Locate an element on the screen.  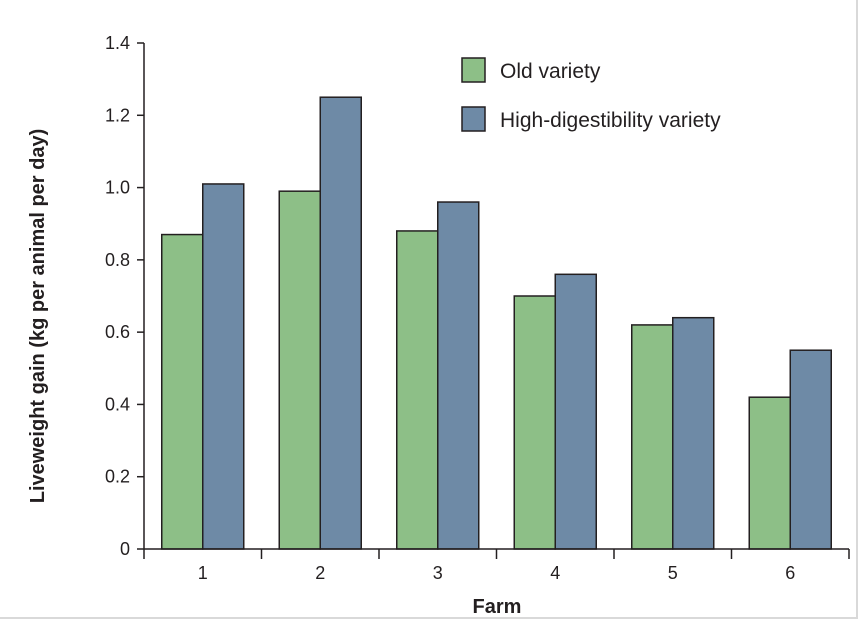
legend: Old variety High-digestibility variety is located at coordinates (591, 94).